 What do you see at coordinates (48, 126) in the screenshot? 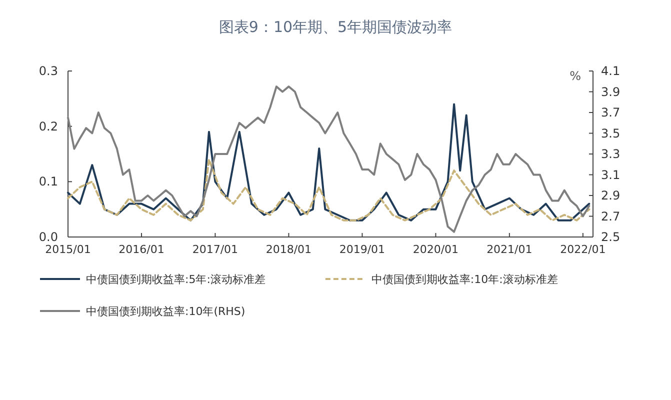
I see `y-tick-label: 0.2` at bounding box center [48, 126].